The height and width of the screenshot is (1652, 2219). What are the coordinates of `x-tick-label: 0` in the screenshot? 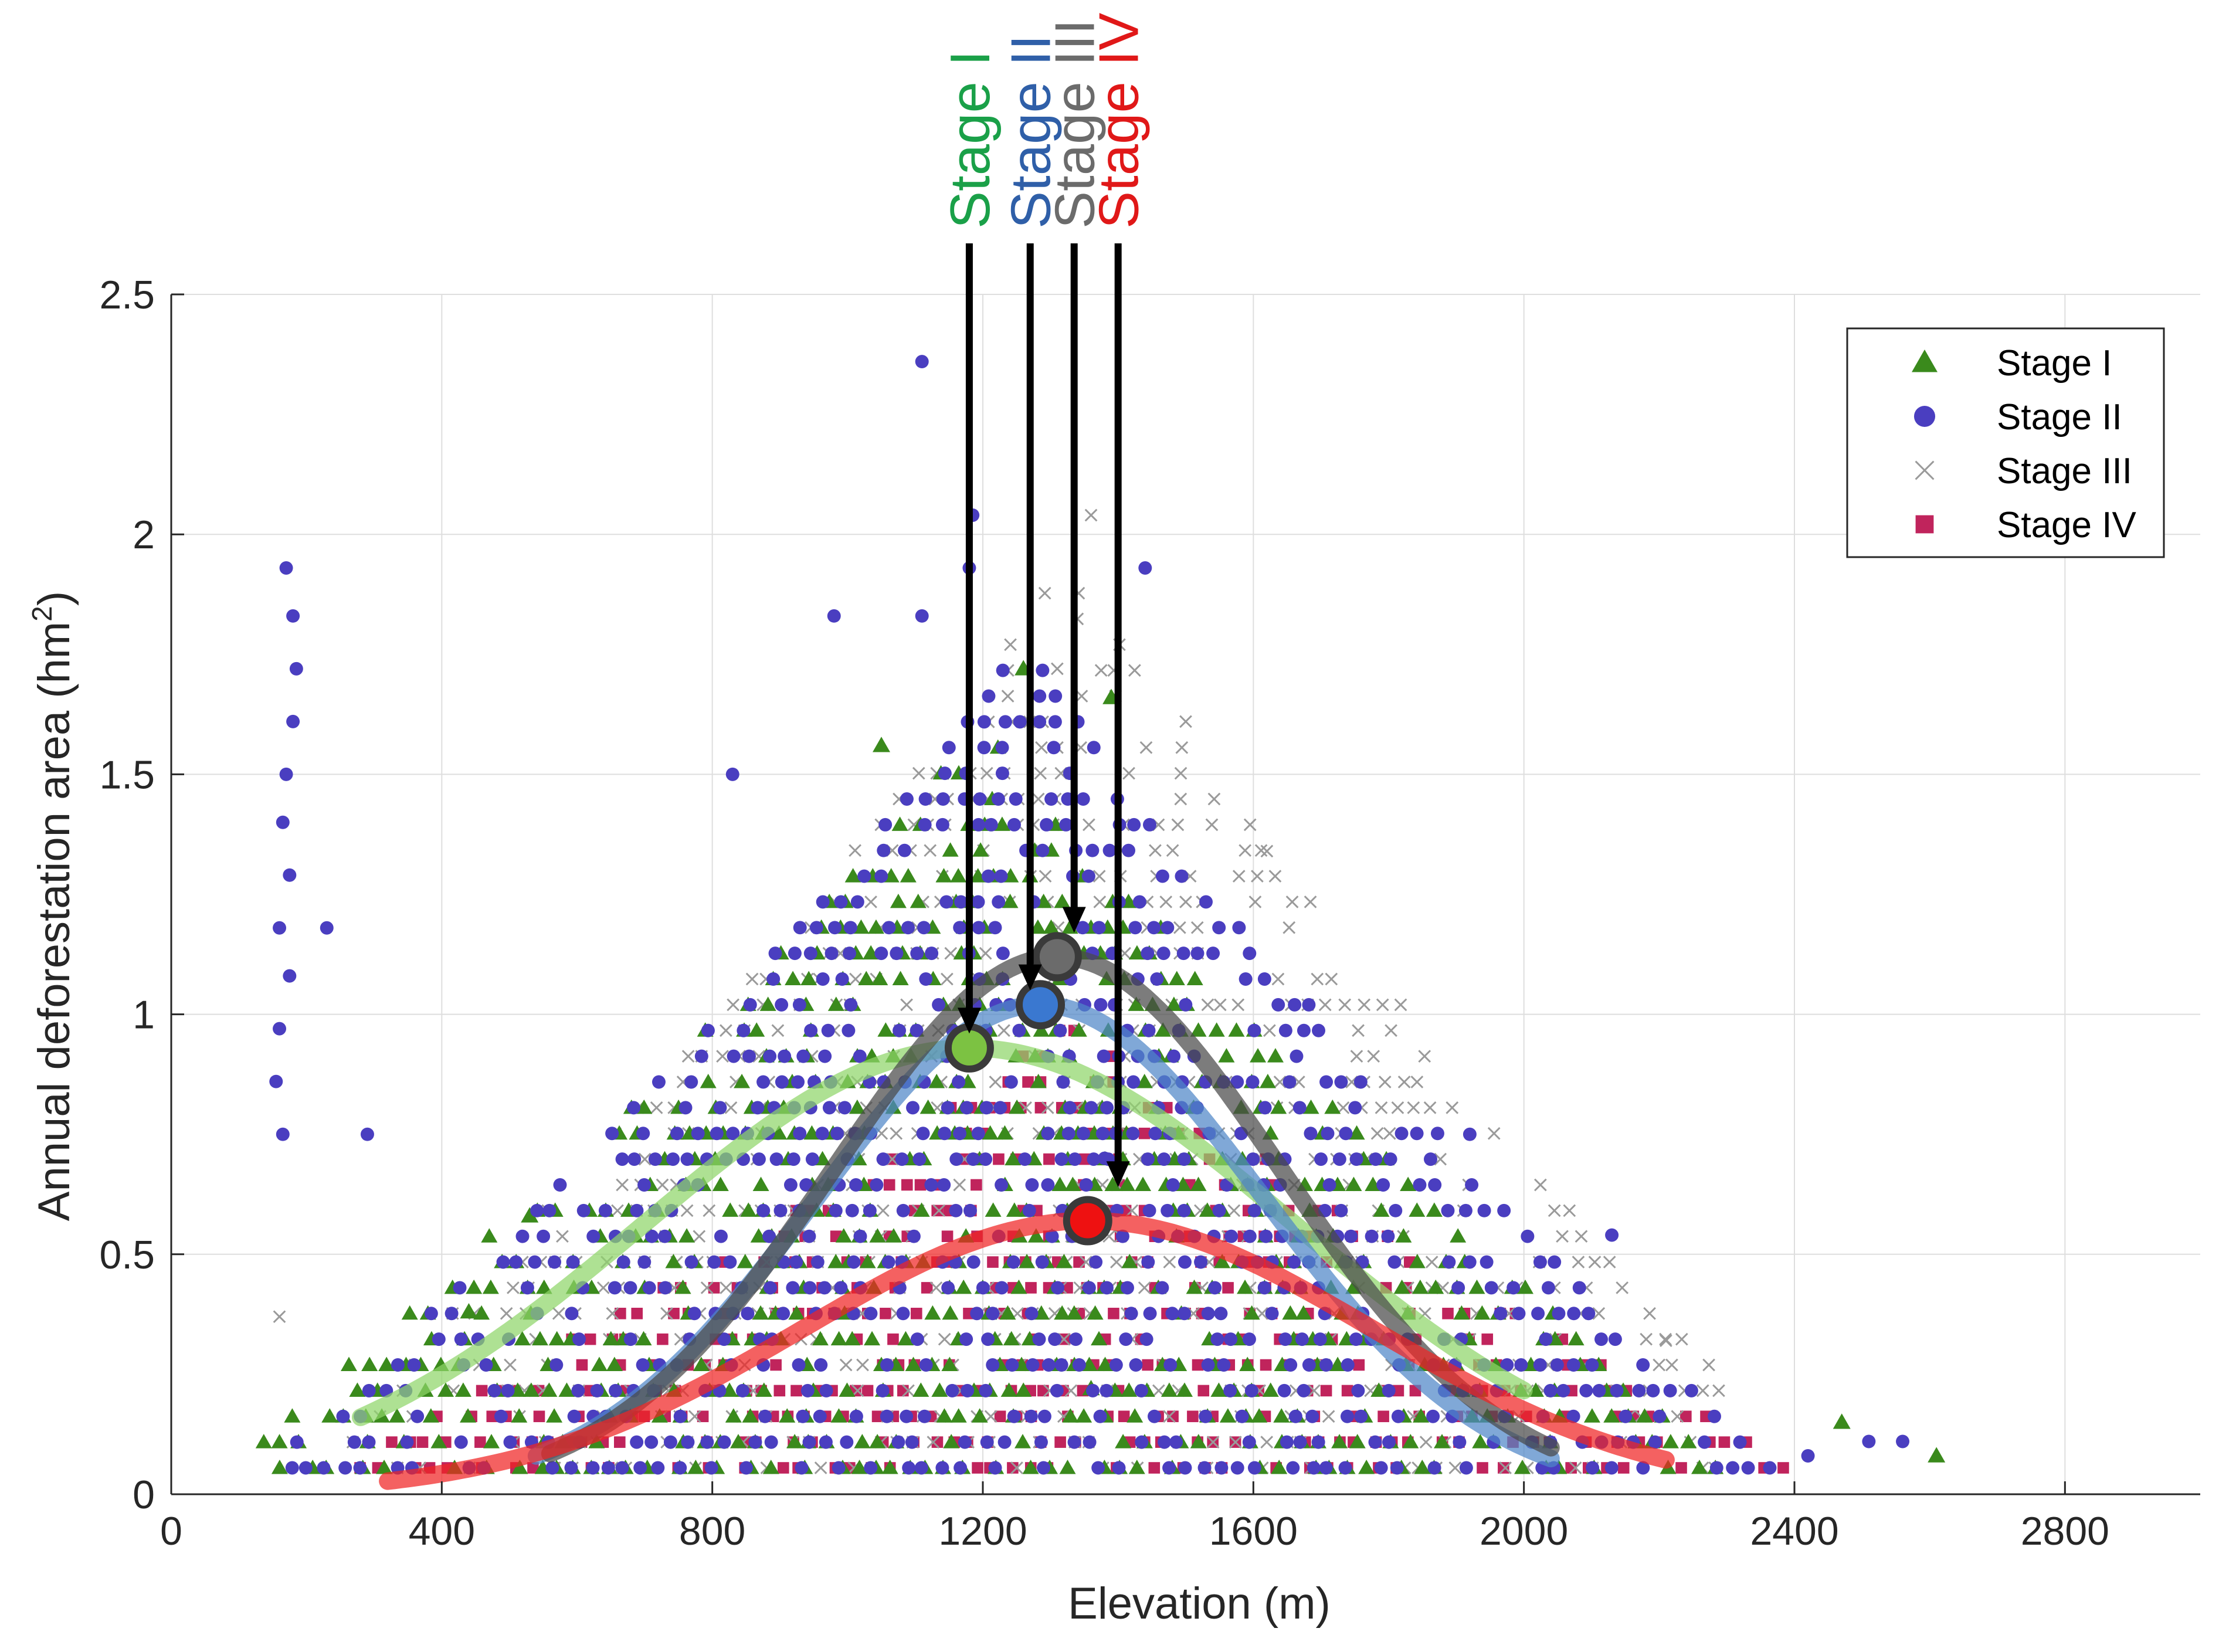 It's located at (171, 1531).